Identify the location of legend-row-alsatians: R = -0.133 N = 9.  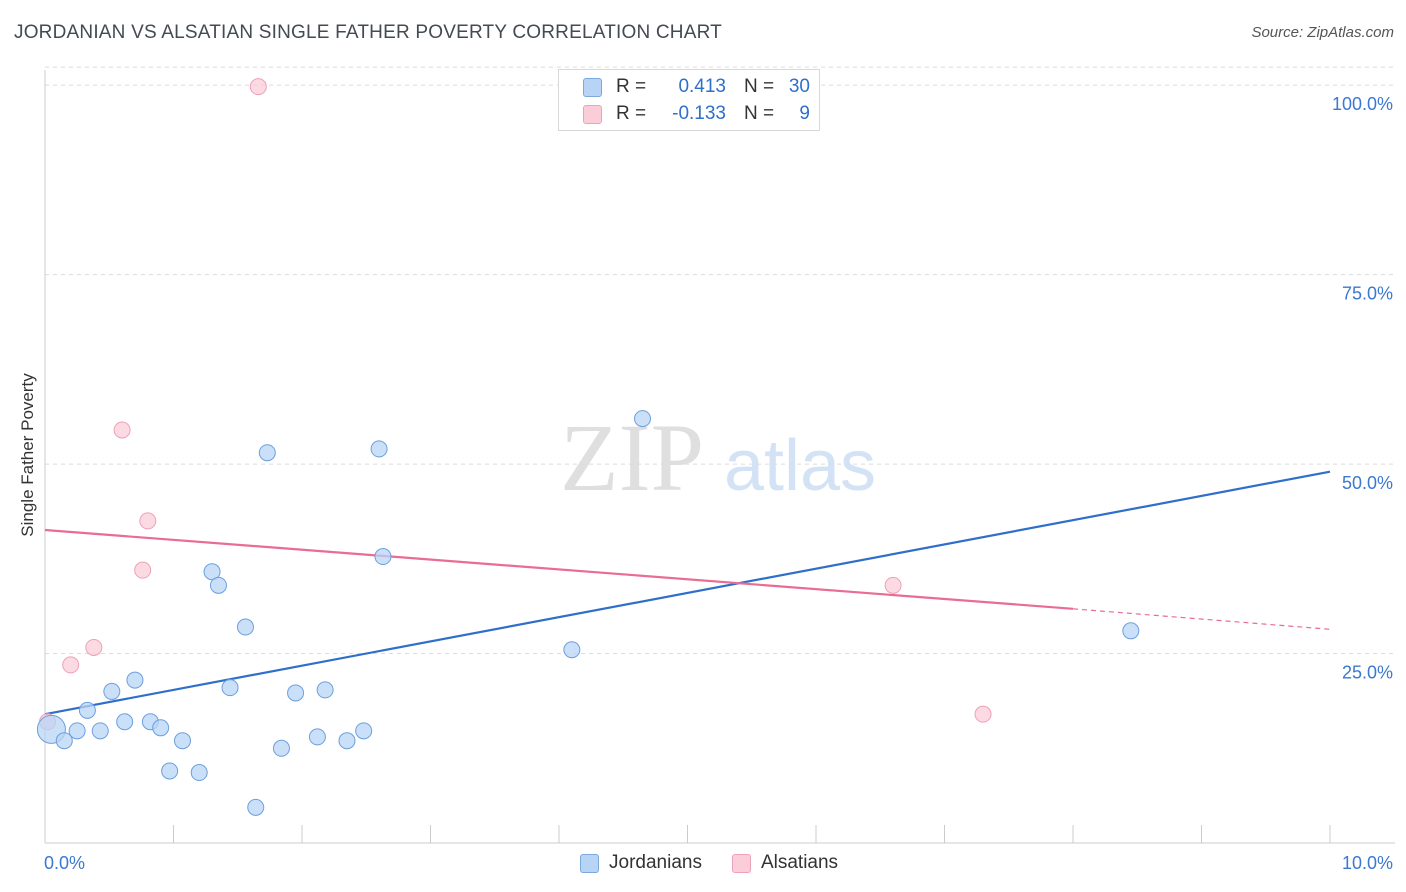
(696, 114).